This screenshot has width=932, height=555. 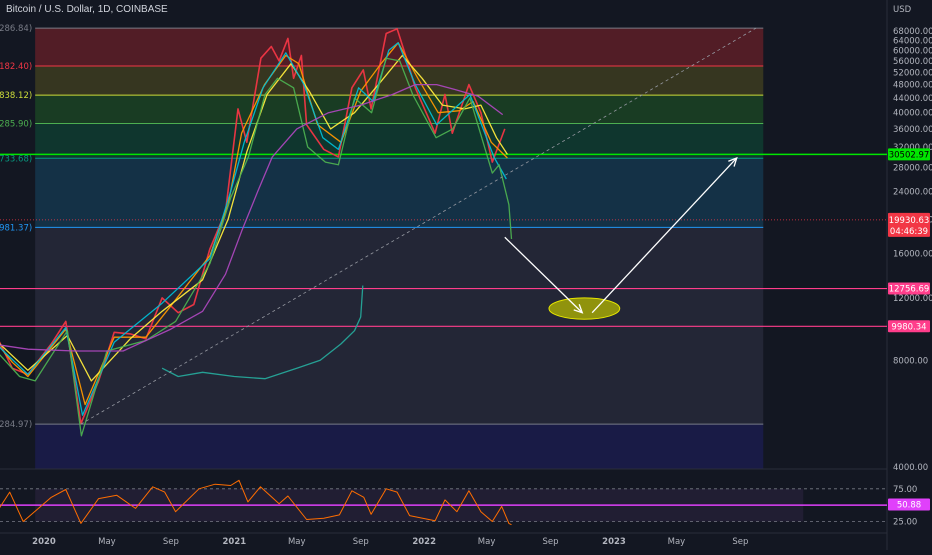 I want to click on fib-level-label: 1(5284.97), so click(x=16, y=425).